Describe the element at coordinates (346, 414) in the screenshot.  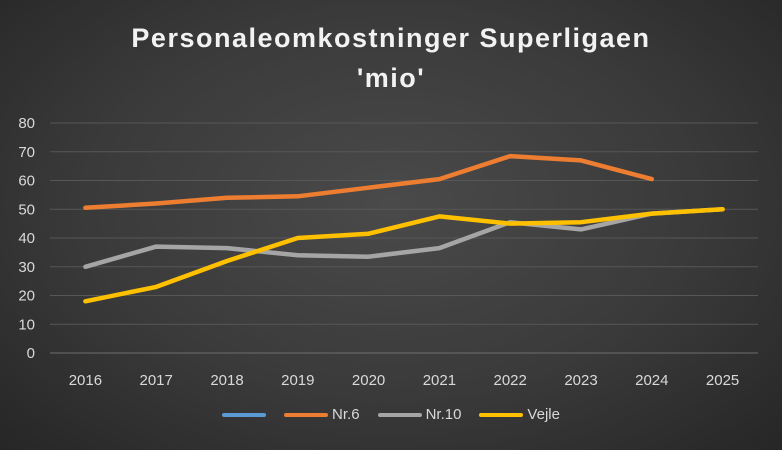
I see `legend-label: Nr.6` at that location.